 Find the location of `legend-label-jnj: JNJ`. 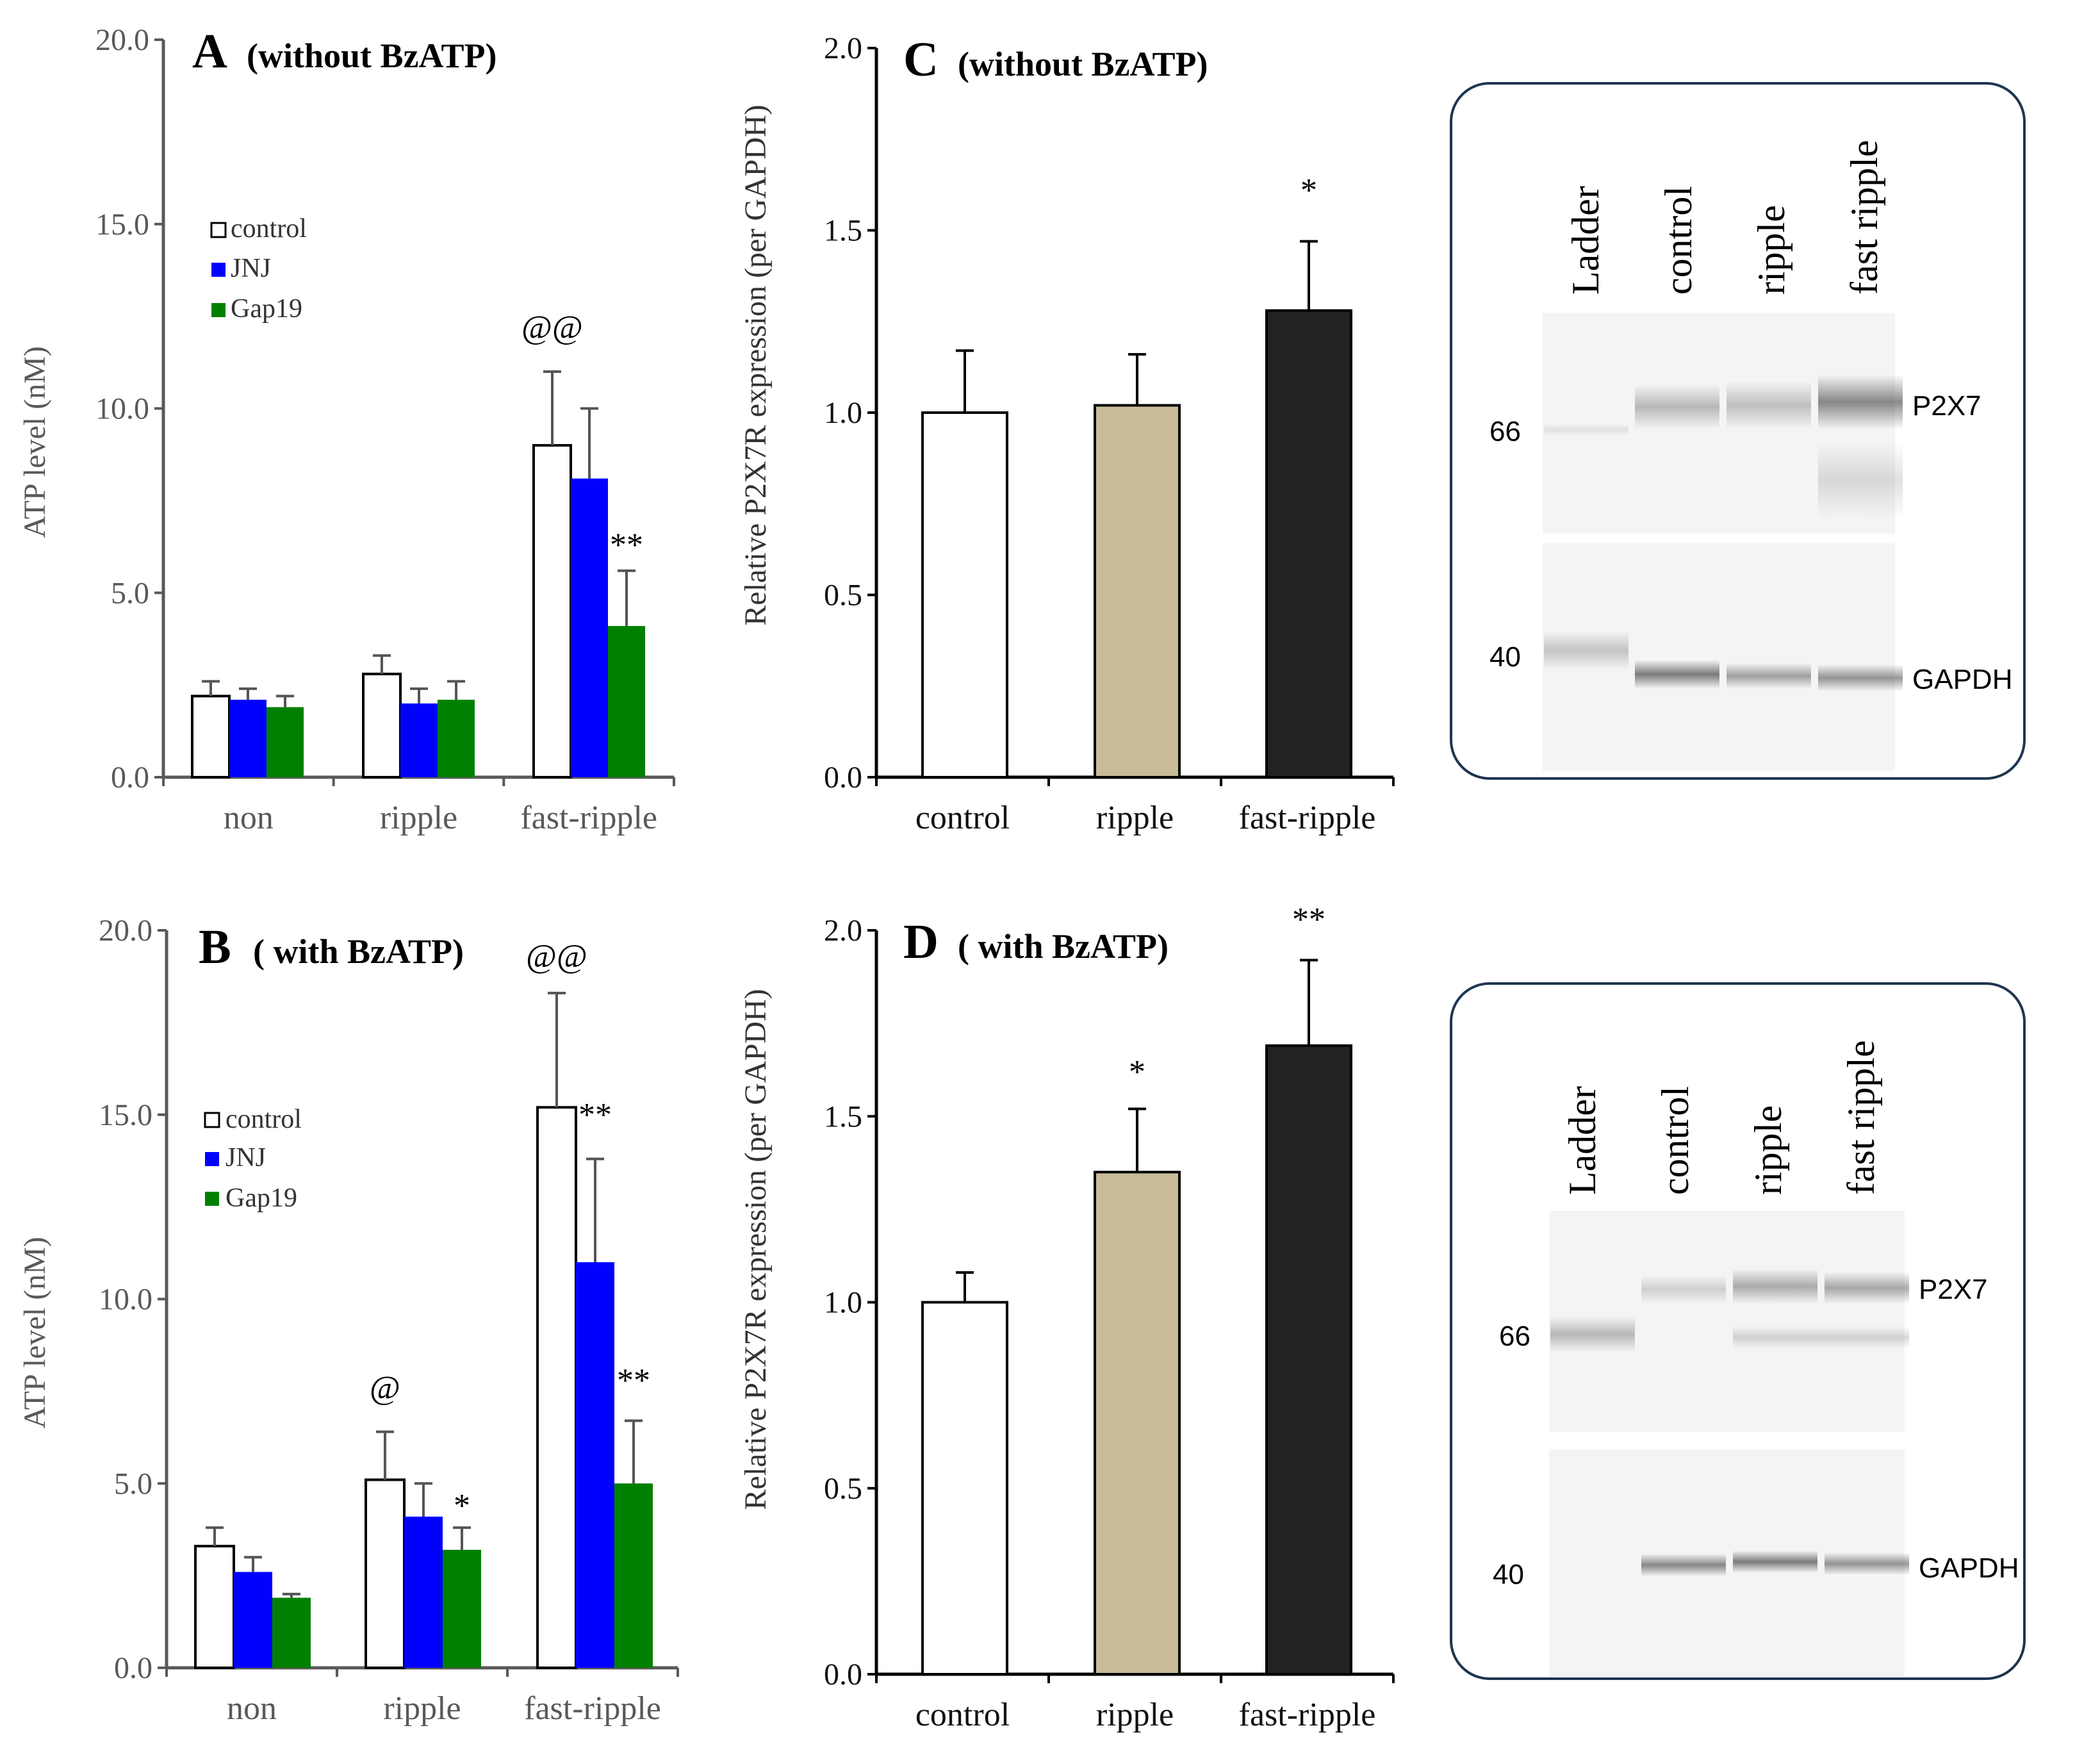

legend-label-jnj: JNJ is located at coordinates (251, 268).